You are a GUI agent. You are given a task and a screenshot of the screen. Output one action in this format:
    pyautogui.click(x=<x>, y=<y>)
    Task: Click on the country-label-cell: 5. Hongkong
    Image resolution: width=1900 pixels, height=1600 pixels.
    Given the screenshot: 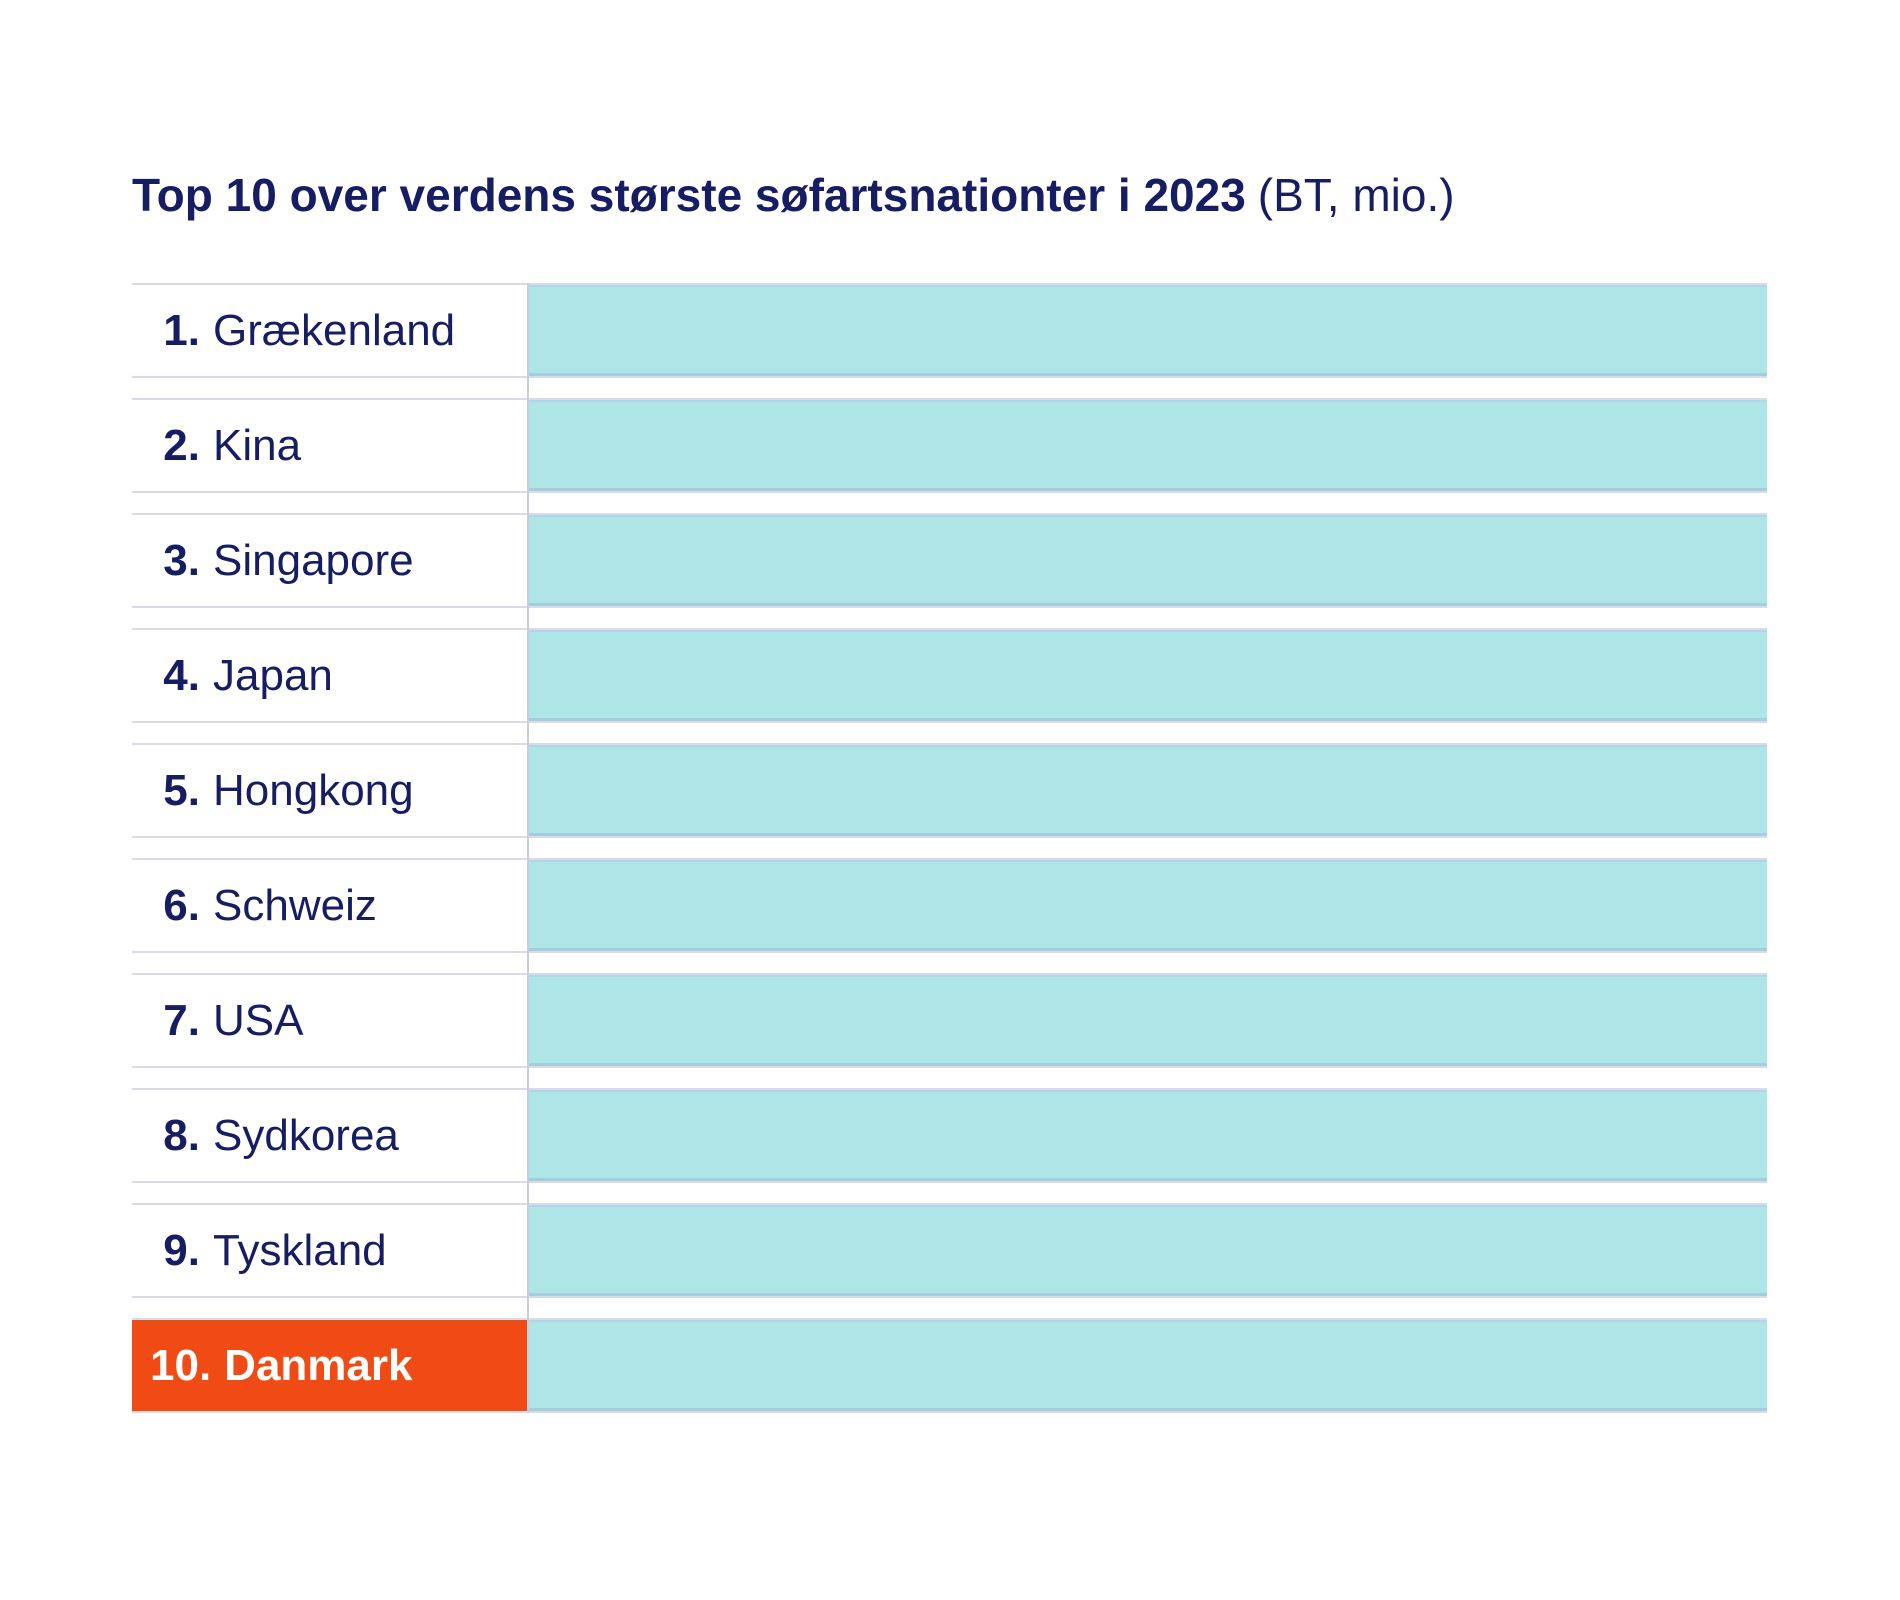 What is the action you would take?
    pyautogui.click(x=329, y=790)
    